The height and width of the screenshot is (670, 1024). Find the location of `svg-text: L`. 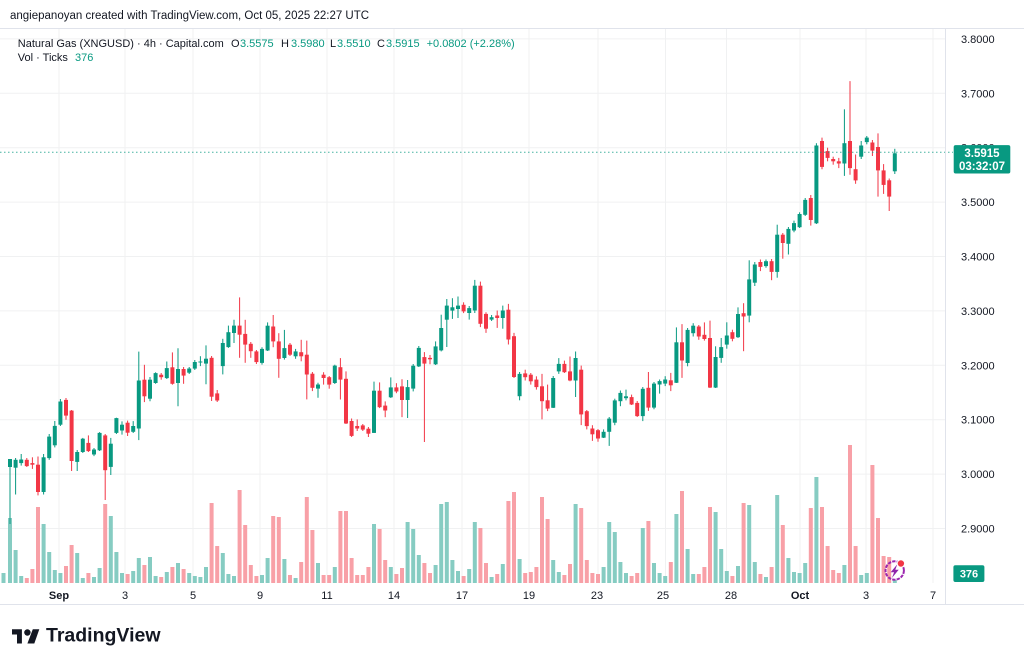

svg-text: L is located at coordinates (333, 44).